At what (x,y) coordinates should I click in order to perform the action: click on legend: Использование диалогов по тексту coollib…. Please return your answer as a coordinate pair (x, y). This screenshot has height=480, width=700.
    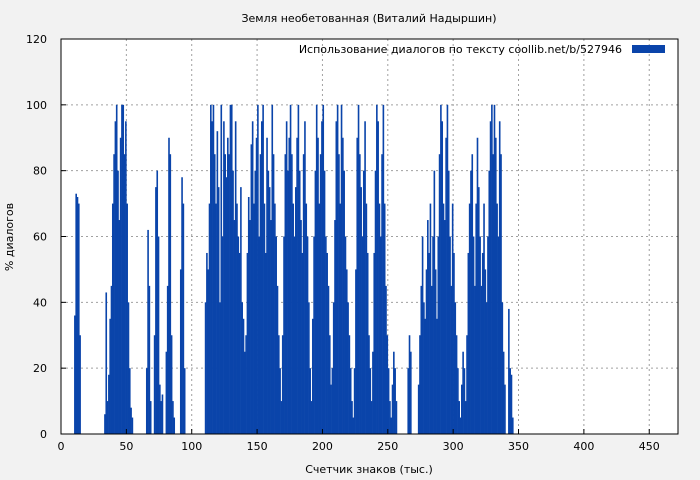
    Looking at the image, I should click on (482, 49).